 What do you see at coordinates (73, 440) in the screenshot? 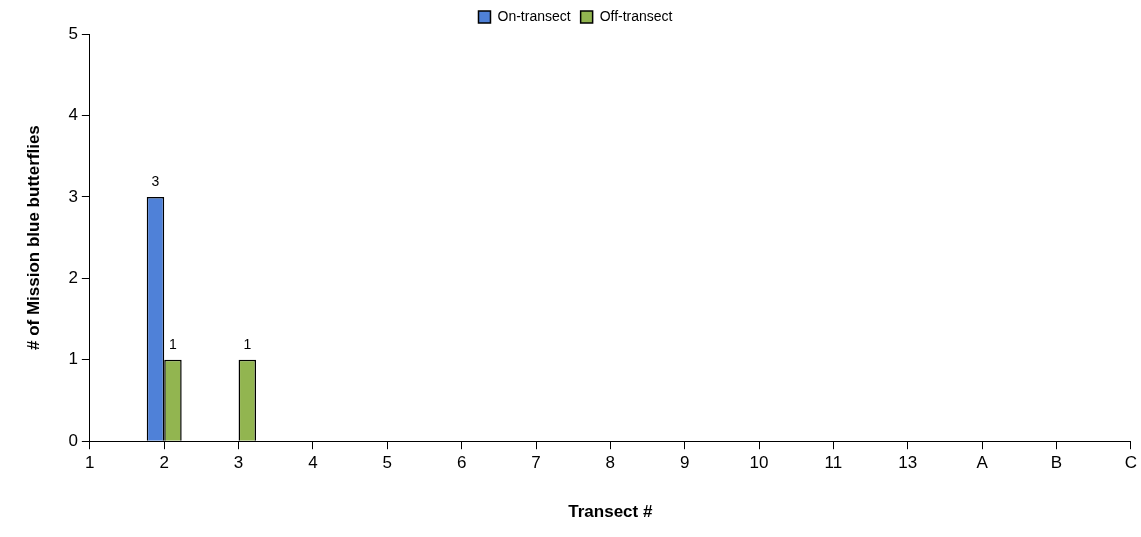
I see `y-tick-label: 0` at bounding box center [73, 440].